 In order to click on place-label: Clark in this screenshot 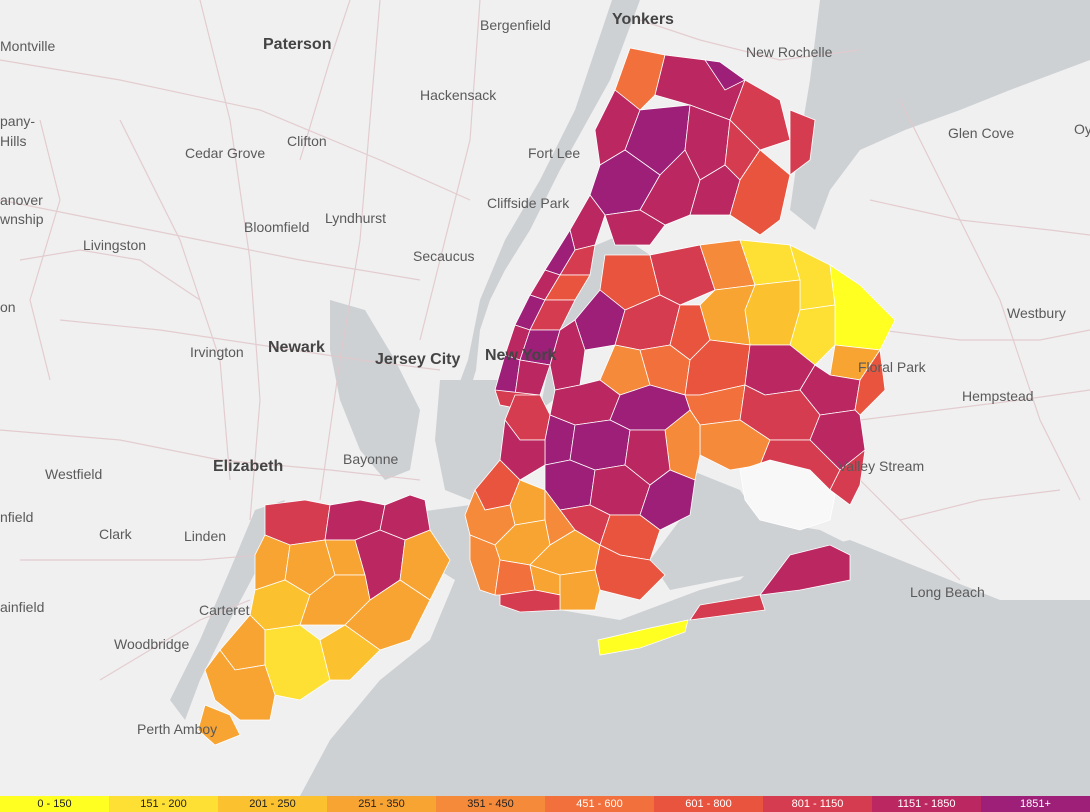, I will do `click(116, 534)`.